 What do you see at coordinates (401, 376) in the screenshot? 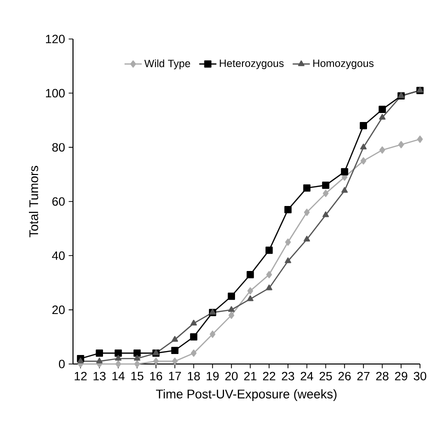
I see `x-tick-label: 29` at bounding box center [401, 376].